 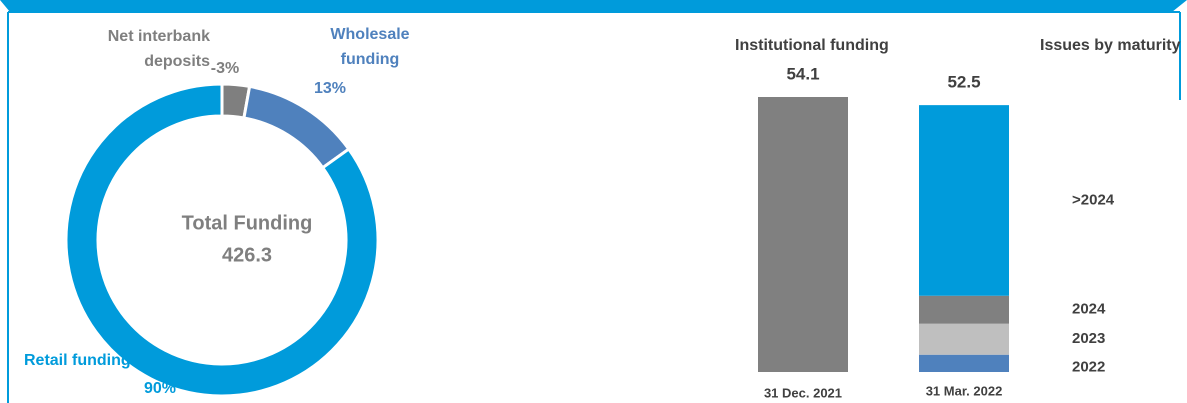 I want to click on center-label: Total Funding, so click(x=247, y=223).